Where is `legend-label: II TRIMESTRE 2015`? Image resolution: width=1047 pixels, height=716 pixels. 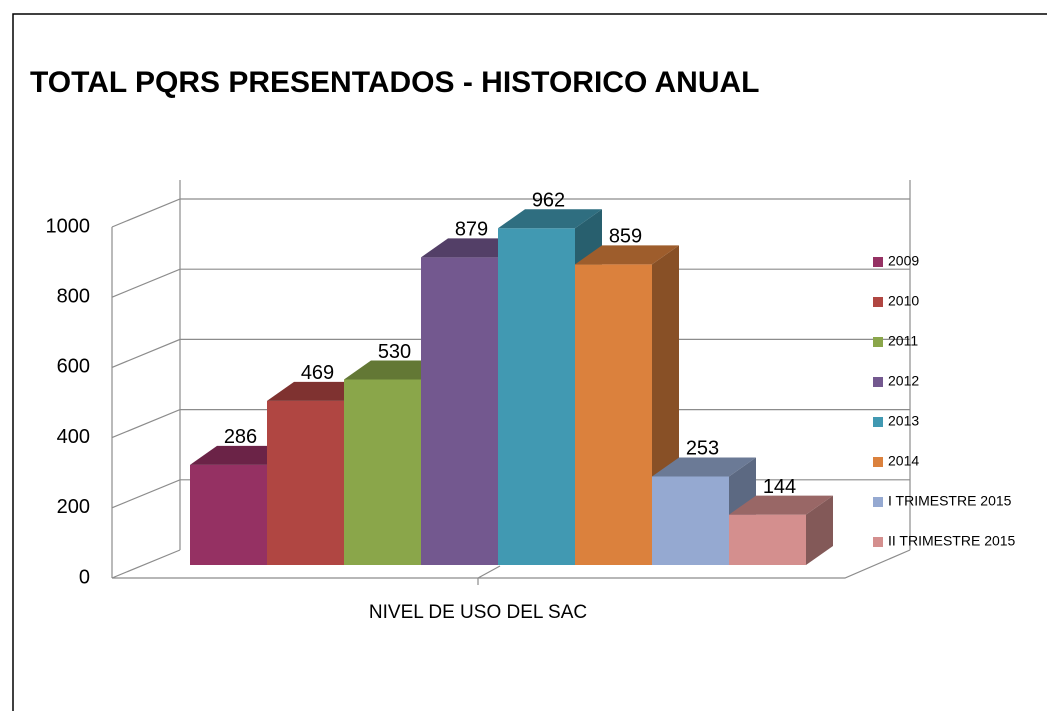
legend-label: II TRIMESTRE 2015 is located at coordinates (952, 541).